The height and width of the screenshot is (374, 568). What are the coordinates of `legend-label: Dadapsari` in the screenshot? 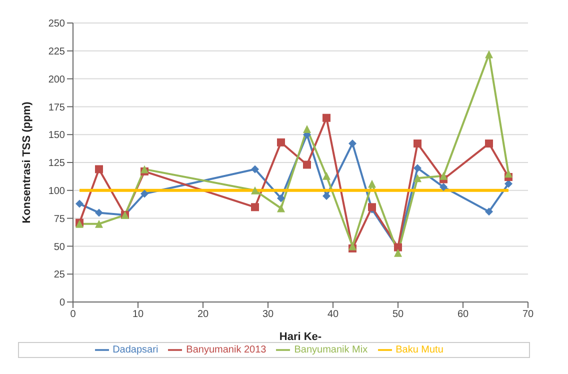 It's located at (135, 350).